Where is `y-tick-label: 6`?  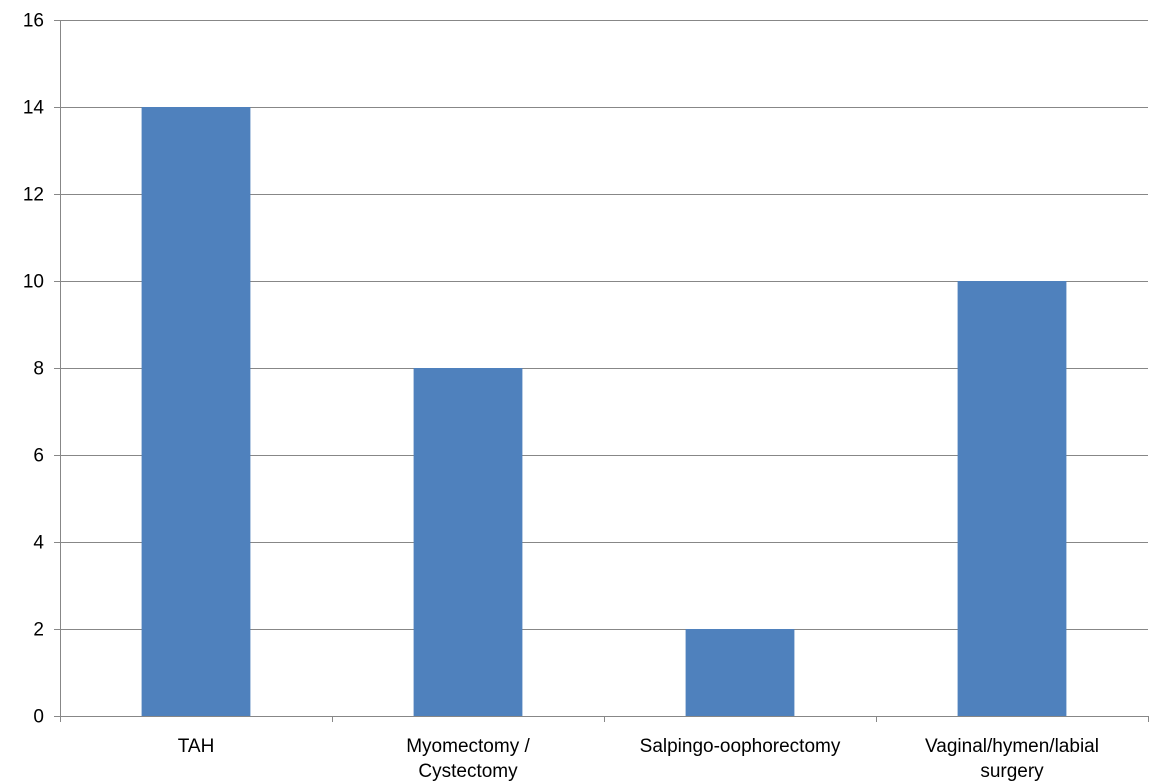 y-tick-label: 6 is located at coordinates (38, 456).